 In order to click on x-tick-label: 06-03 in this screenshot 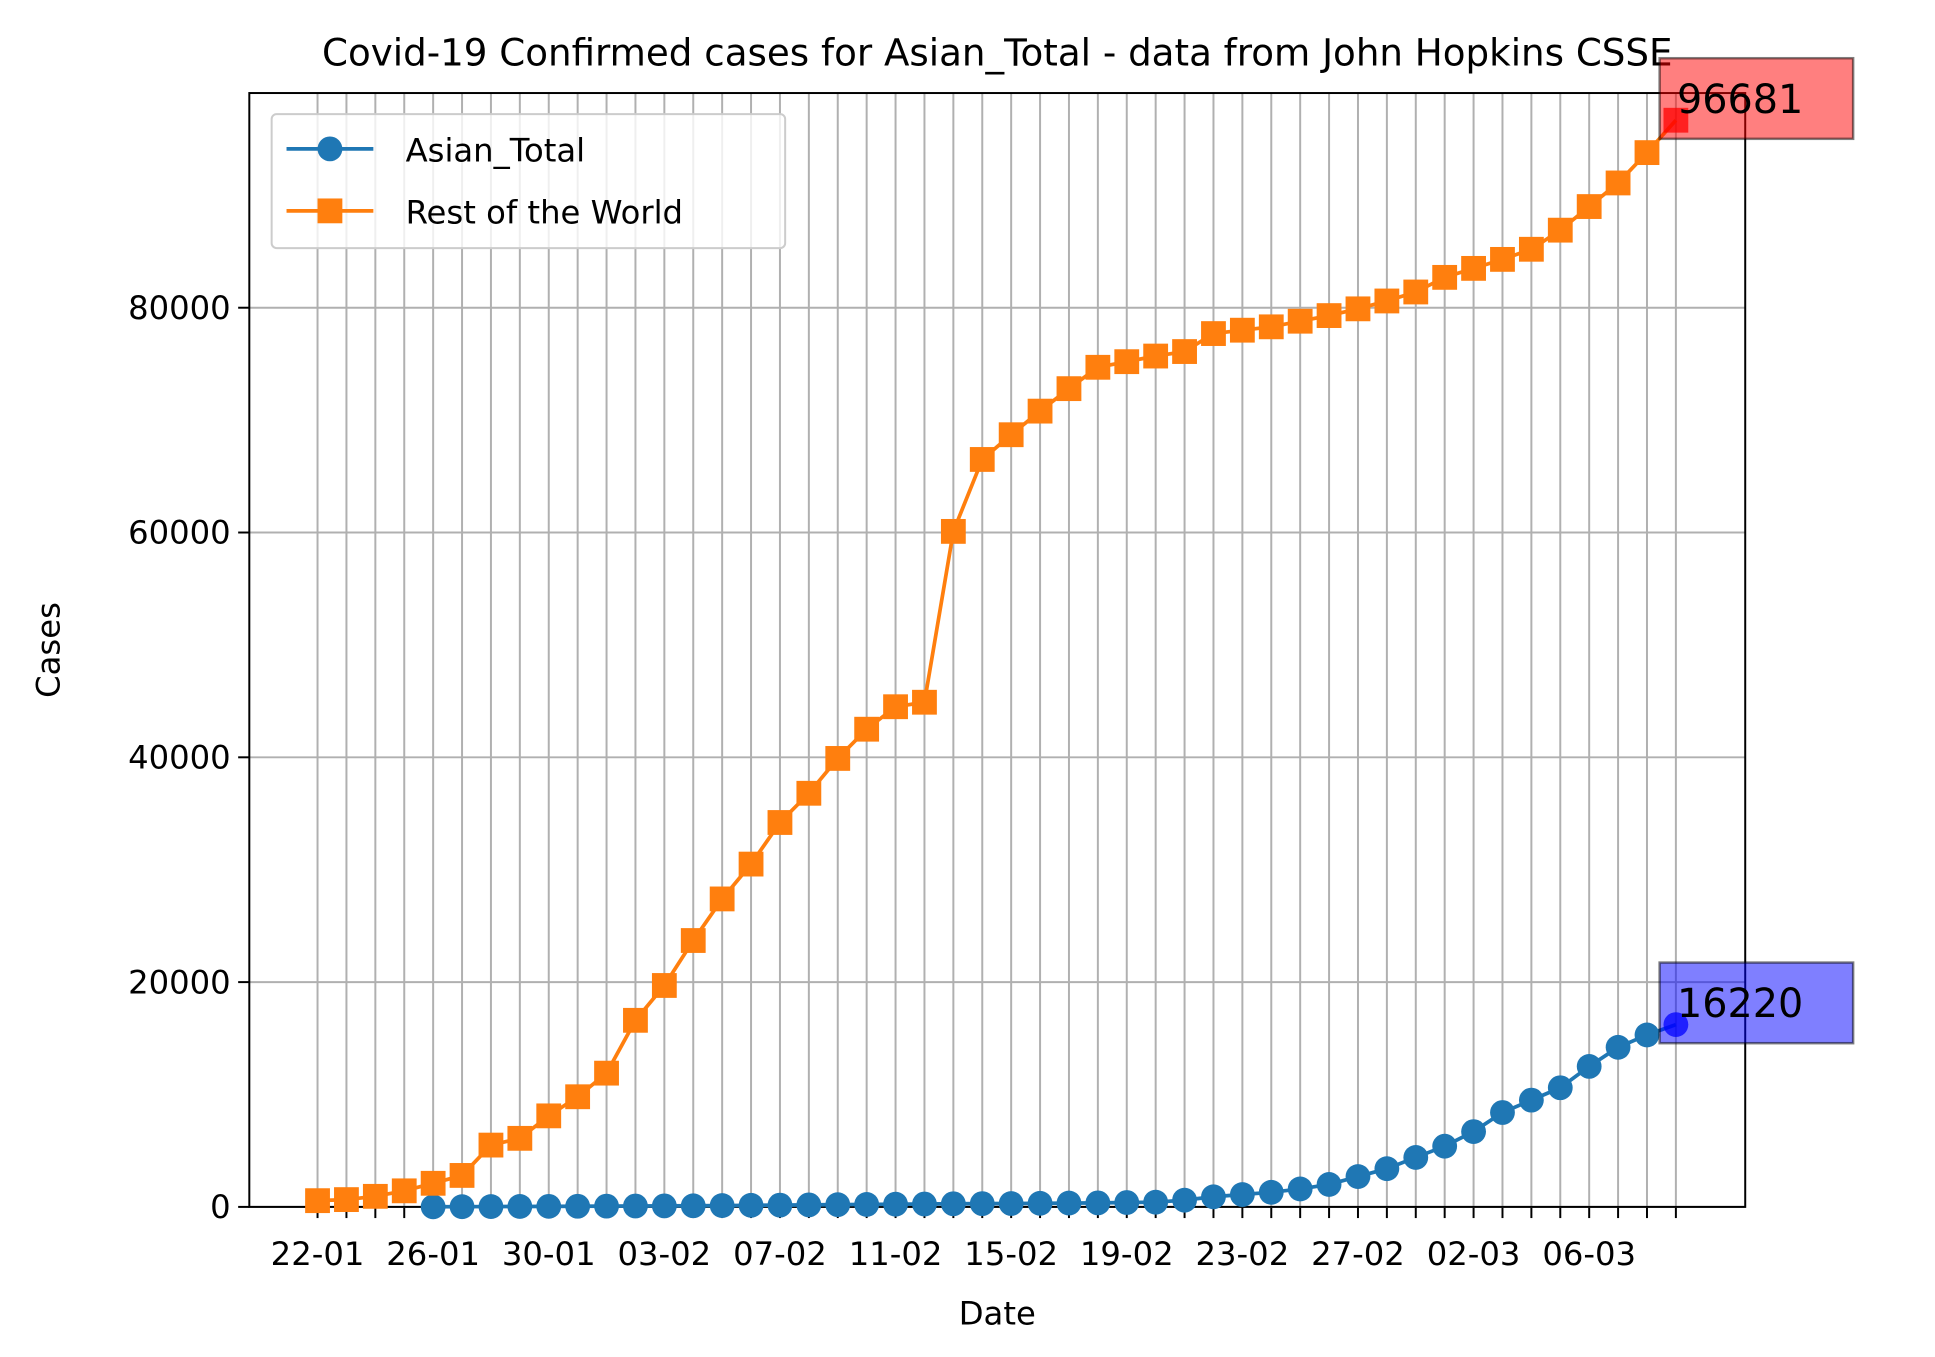, I will do `click(1589, 1254)`.